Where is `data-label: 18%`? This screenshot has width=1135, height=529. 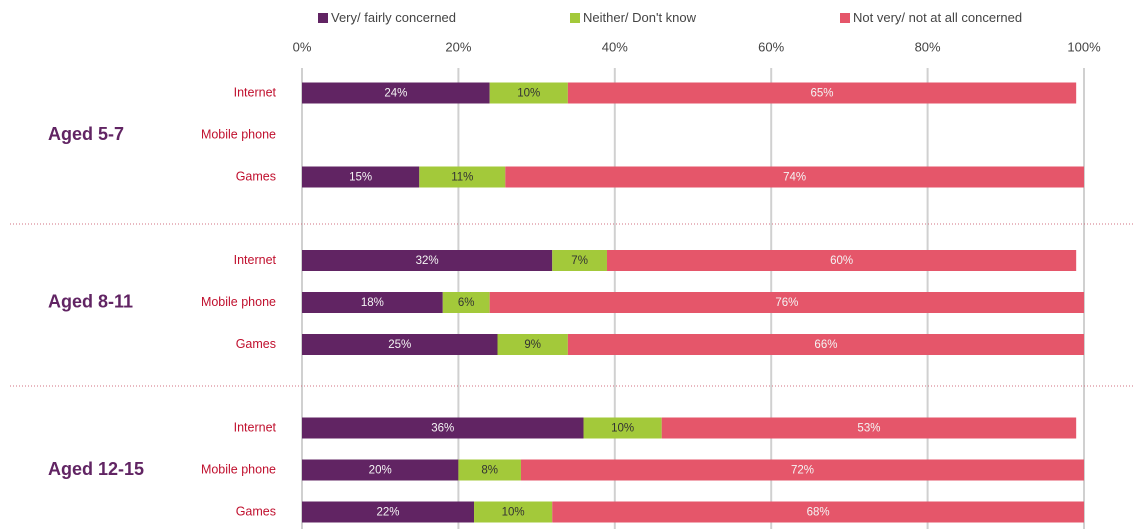
data-label: 18% is located at coordinates (372, 303).